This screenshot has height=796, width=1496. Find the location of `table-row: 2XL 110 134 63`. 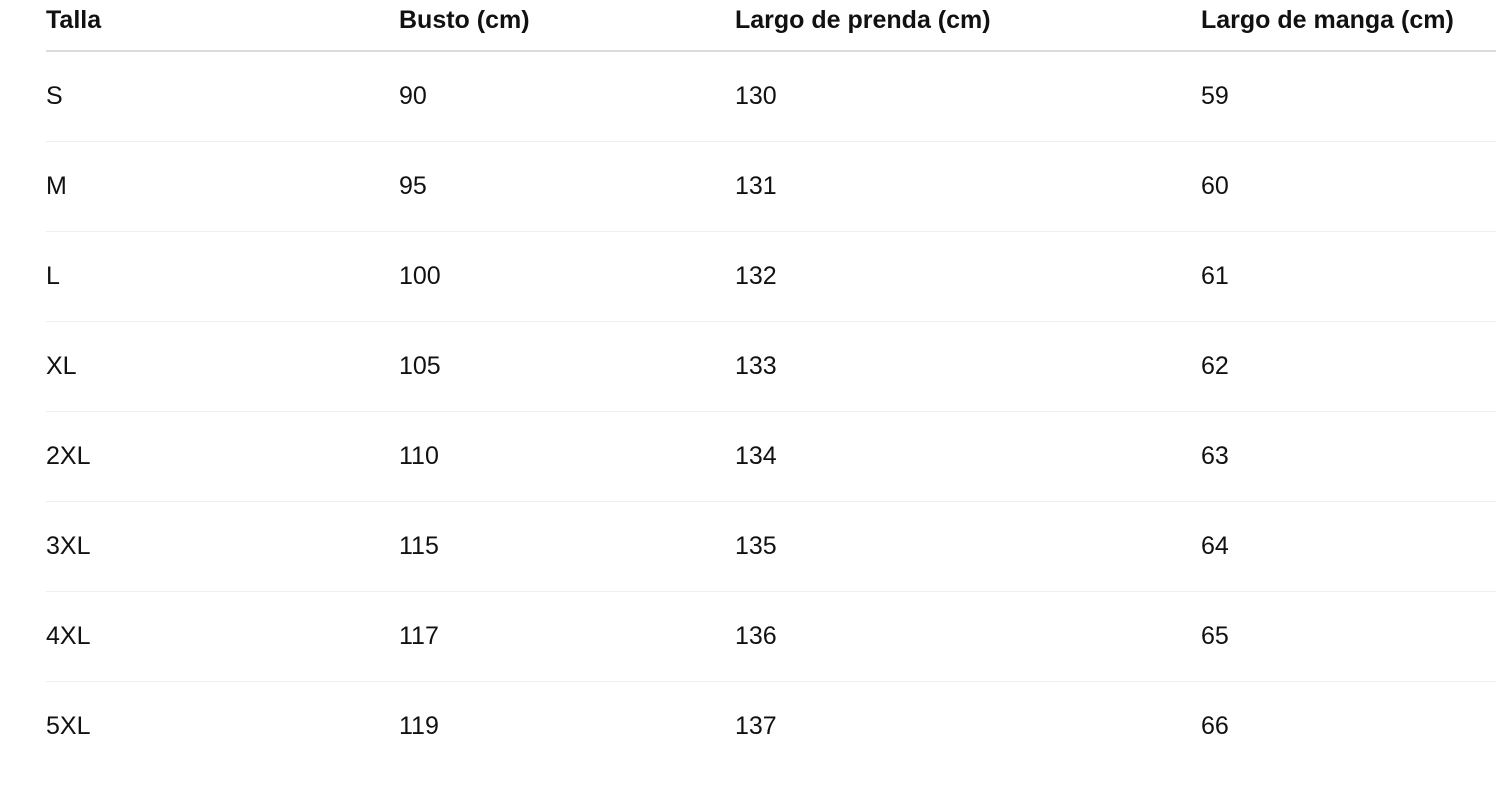

table-row: 2XL 110 134 63 is located at coordinates (771, 456).